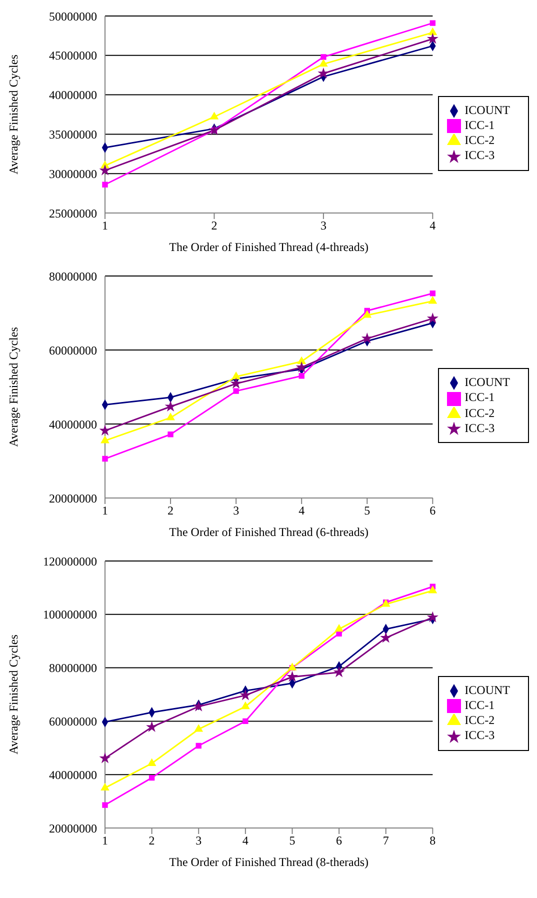 The image size is (537, 898). Describe the element at coordinates (433, 841) in the screenshot. I see `x-tick-label: 8` at that location.